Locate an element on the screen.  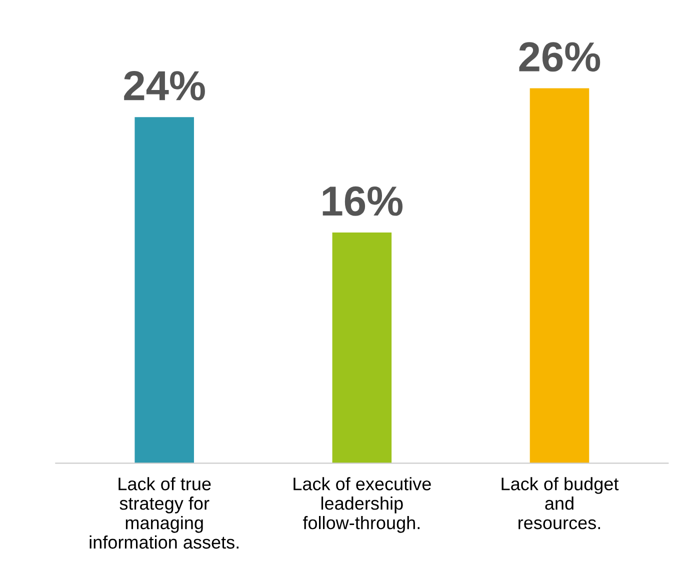
x-tick-label: Lack of budget and resources. is located at coordinates (560, 503).